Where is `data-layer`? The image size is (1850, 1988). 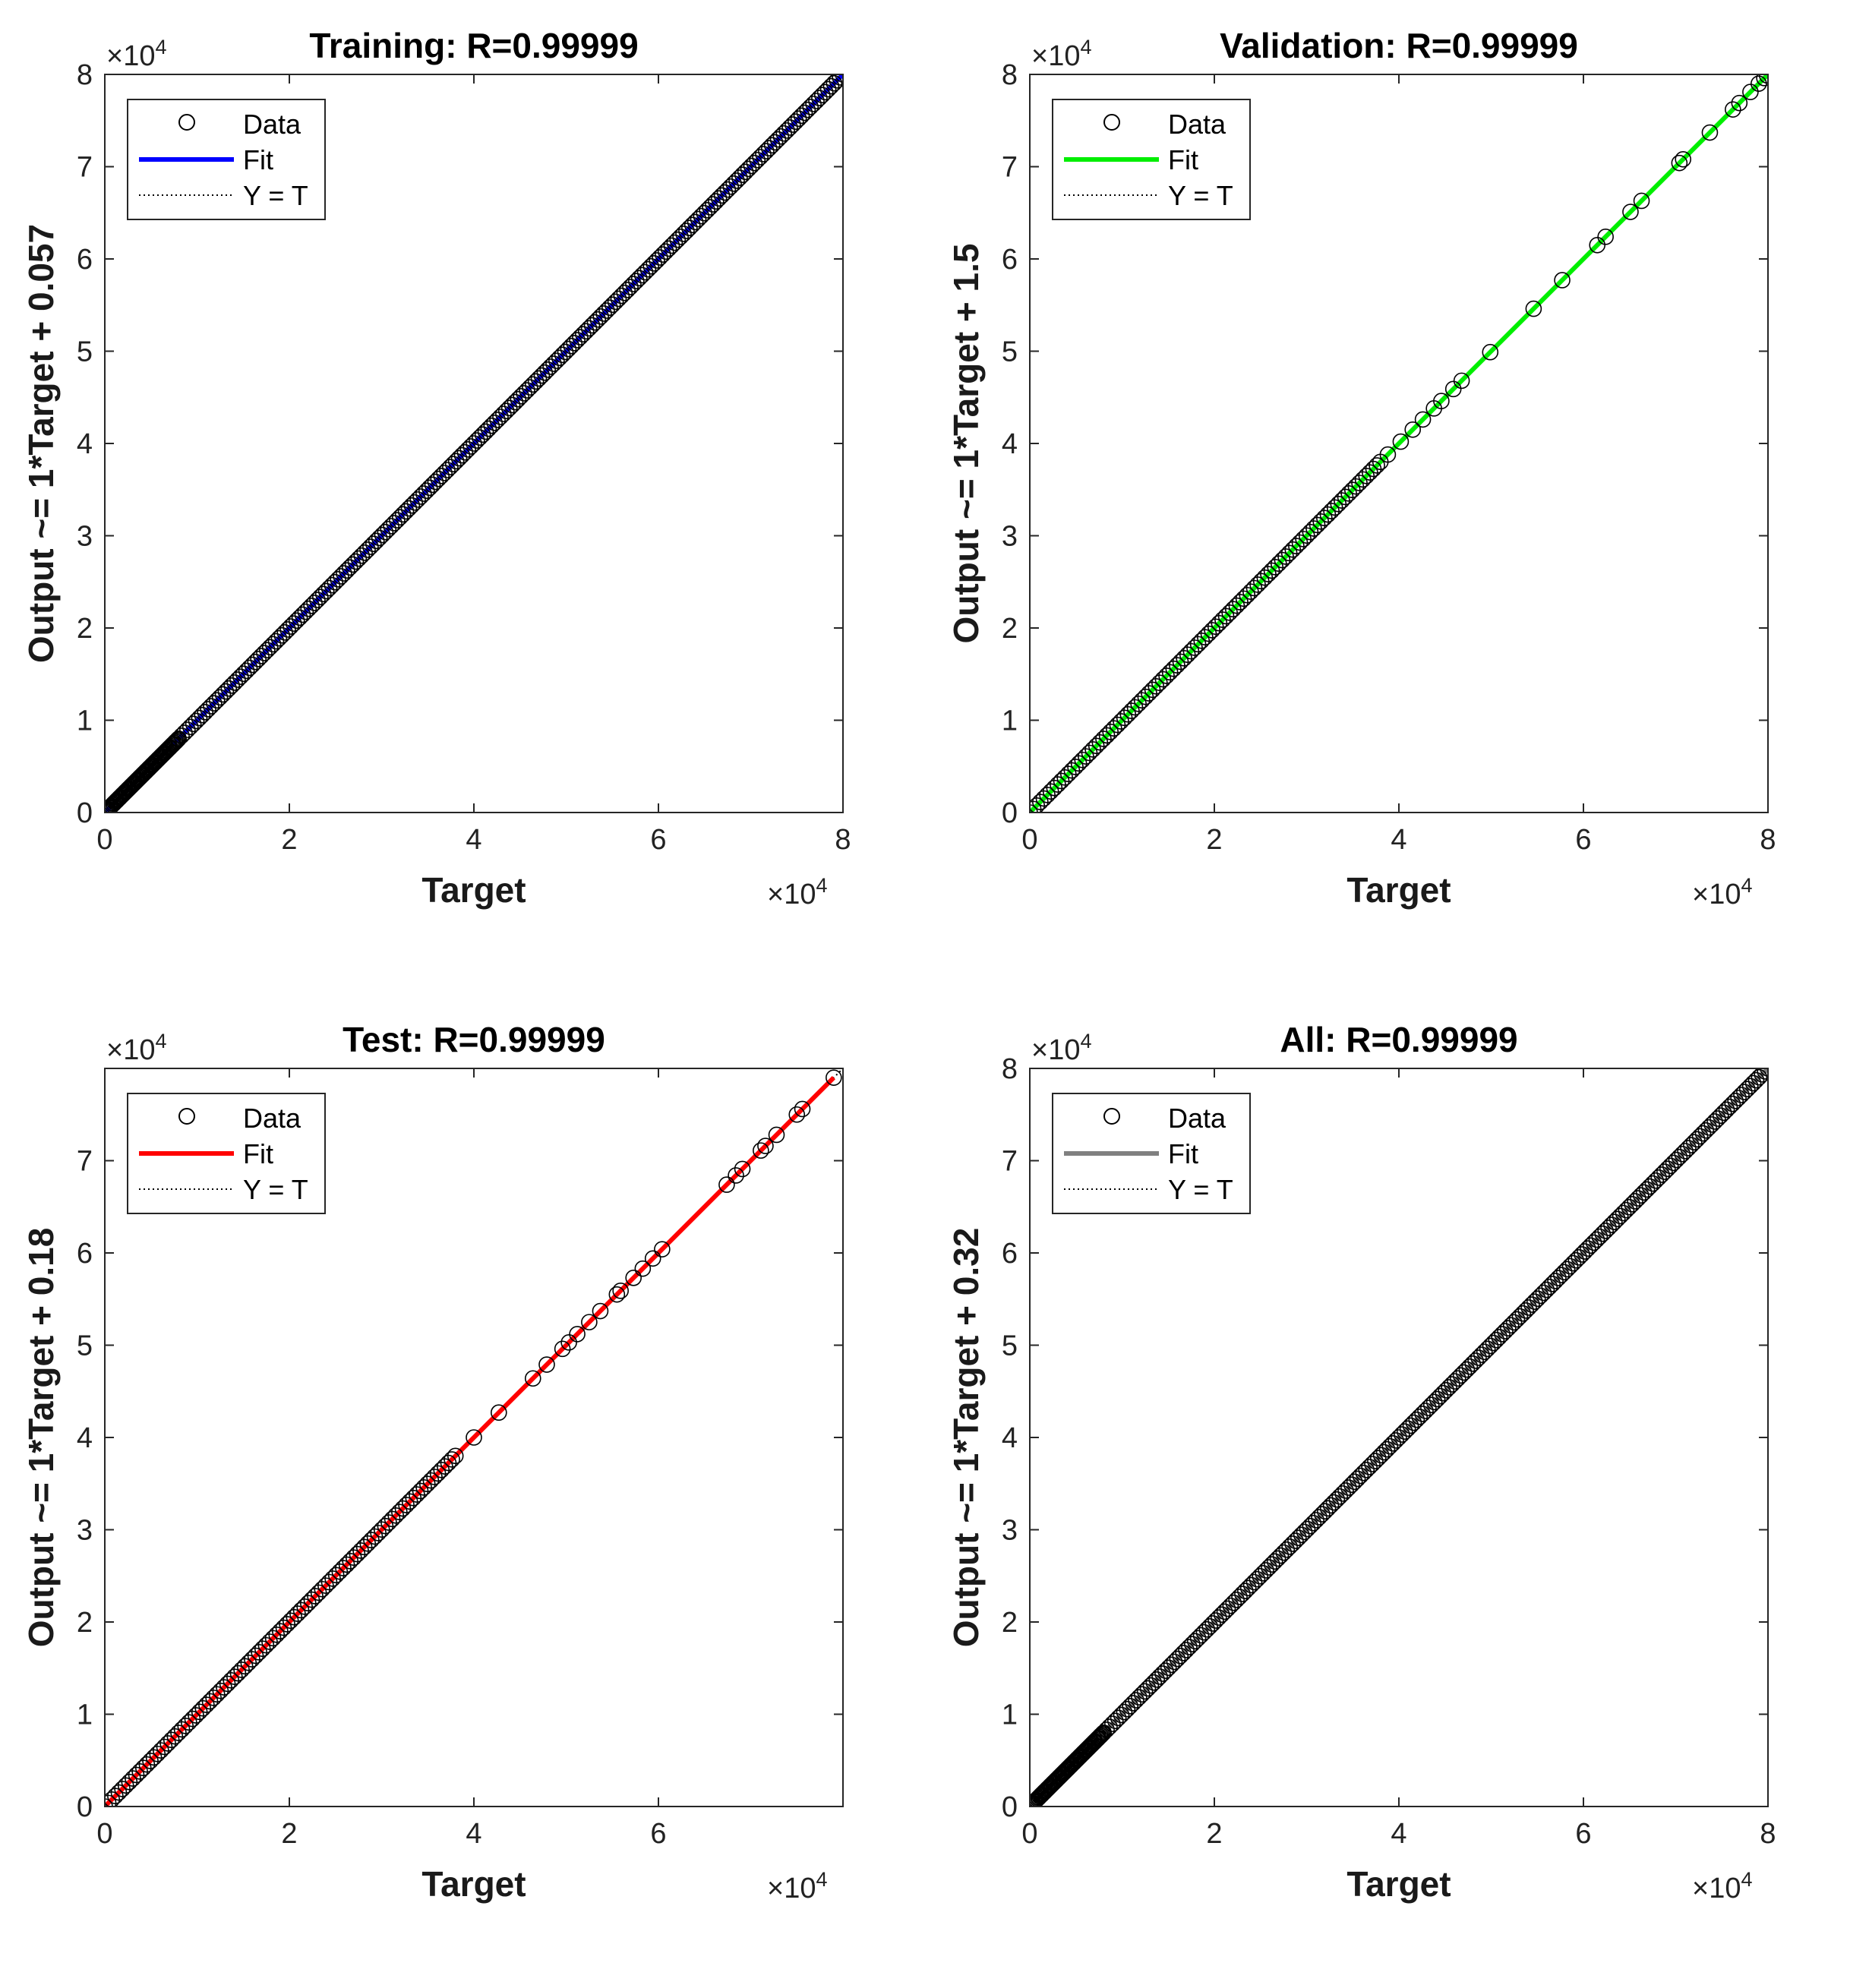
data-layer is located at coordinates (474, 1437).